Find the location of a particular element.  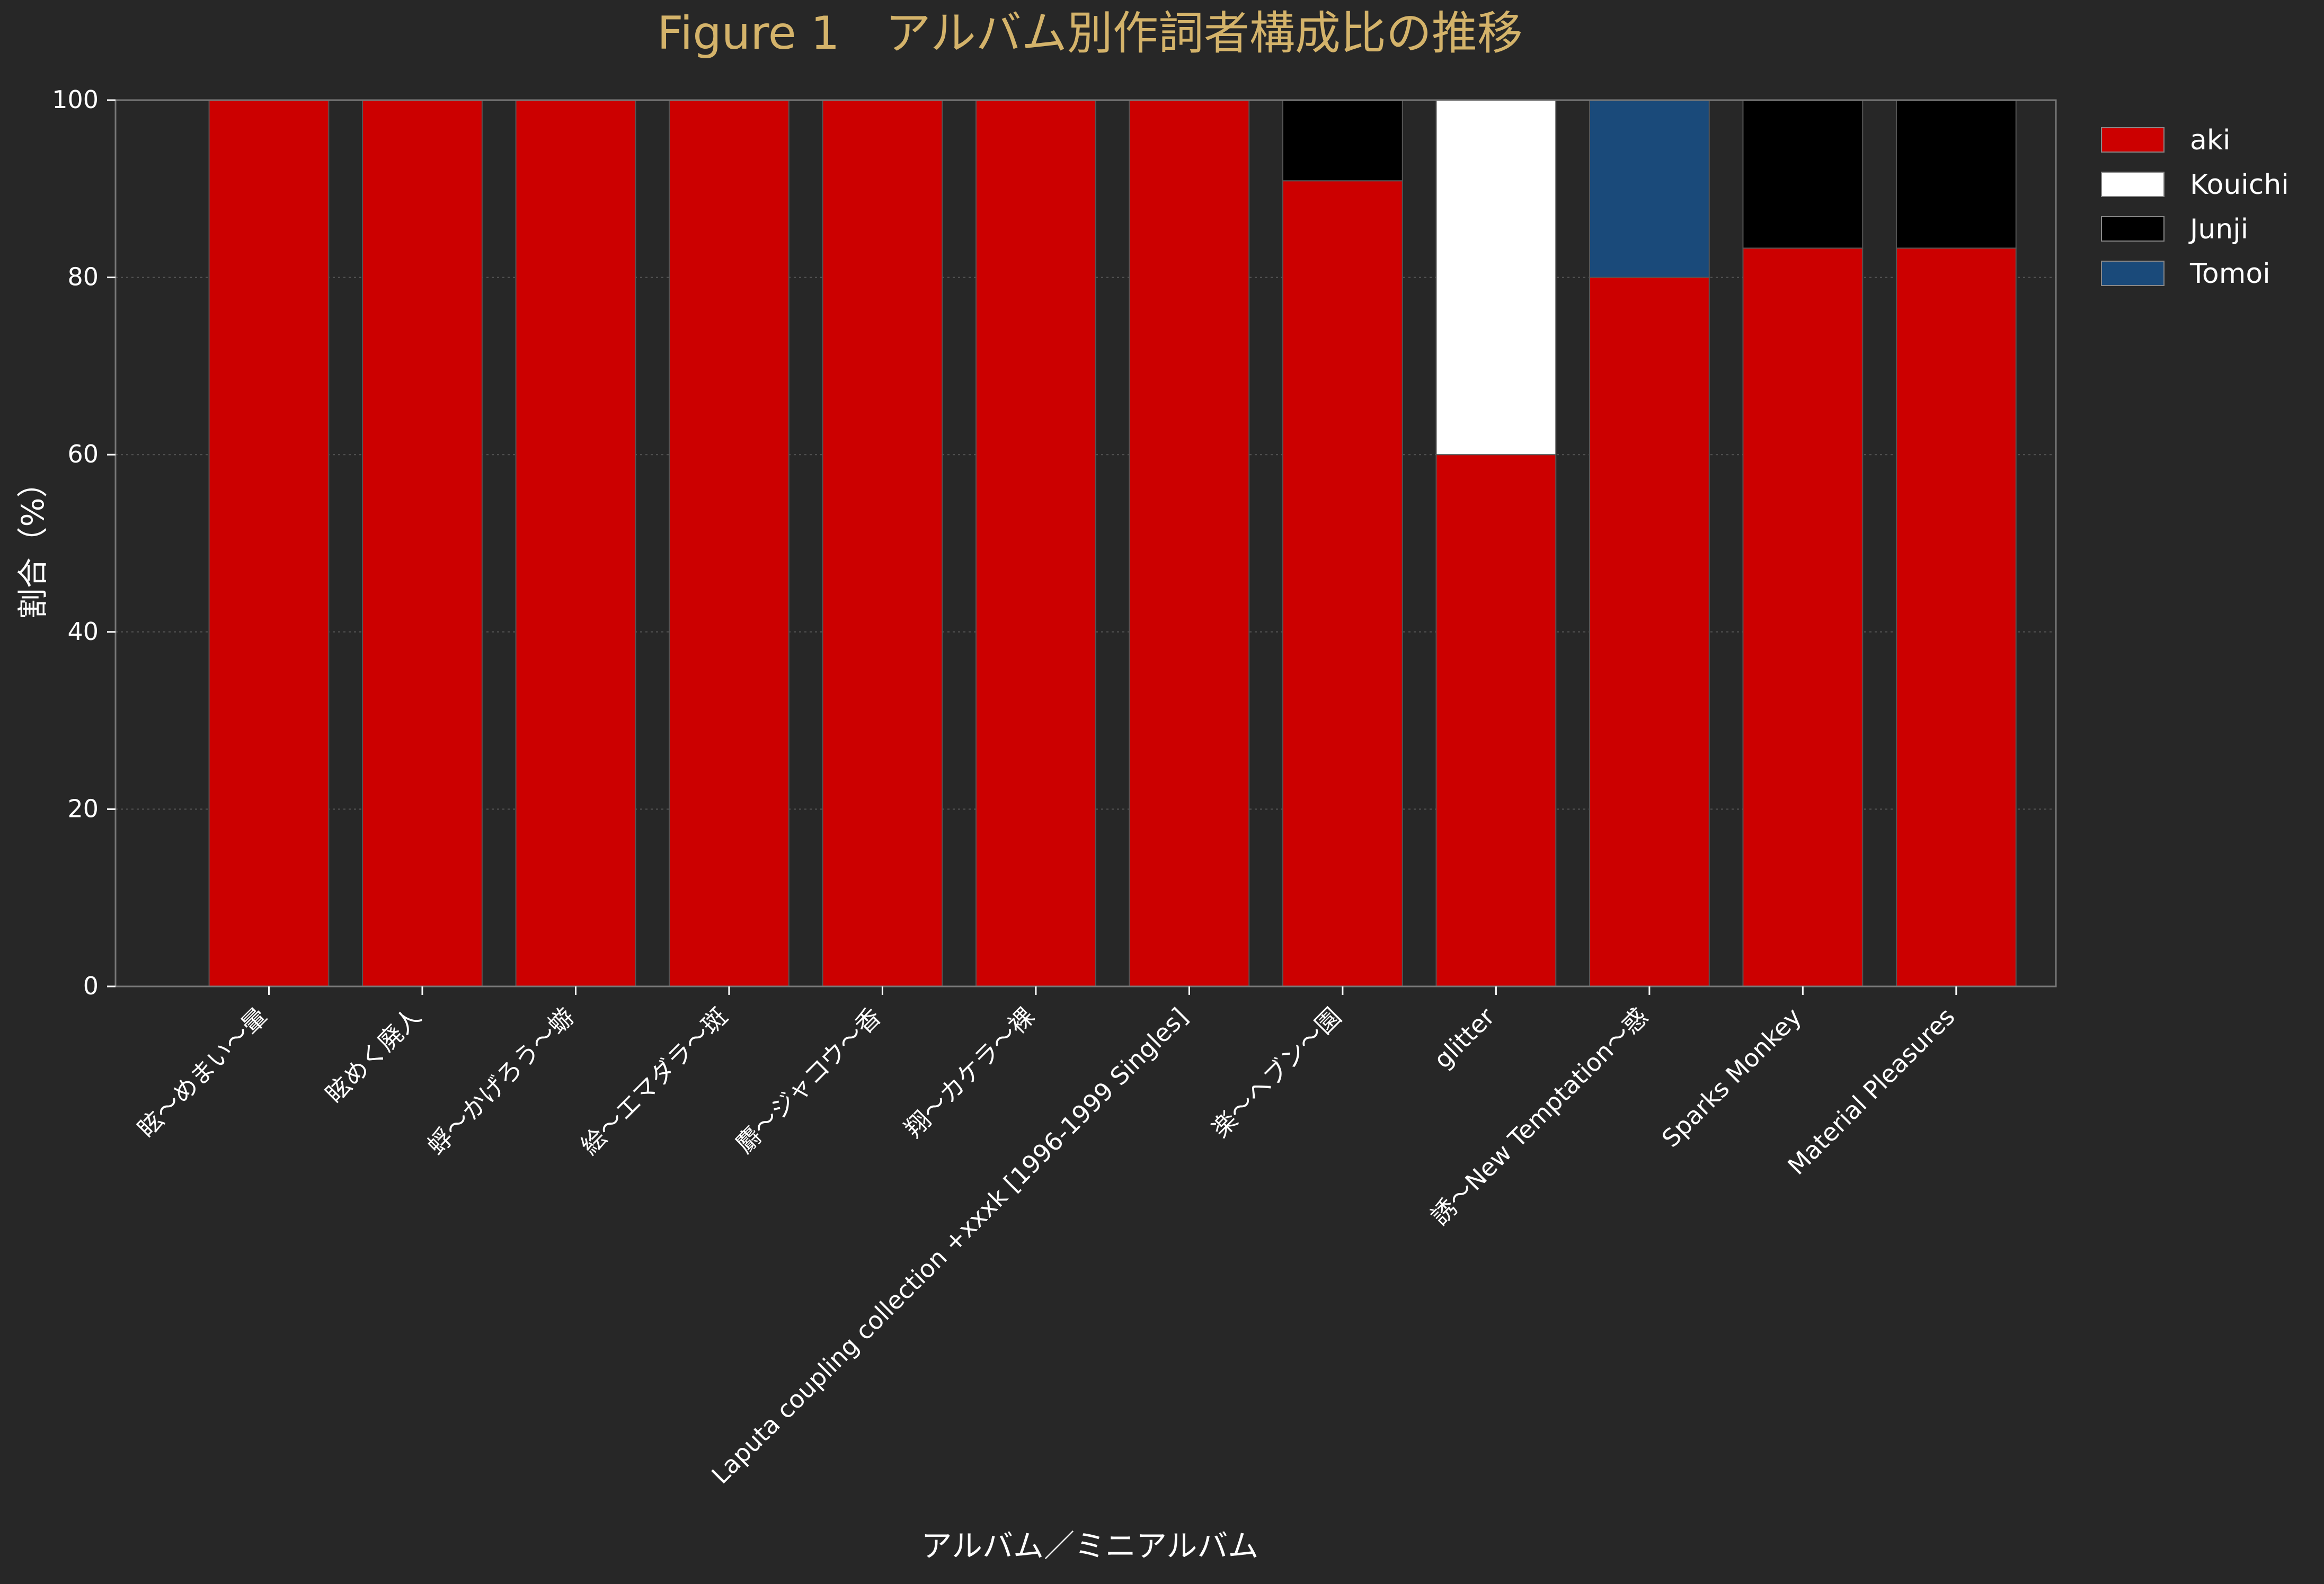

x-tick-label: 麝～ジャコウ～香 is located at coordinates (808, 1080).